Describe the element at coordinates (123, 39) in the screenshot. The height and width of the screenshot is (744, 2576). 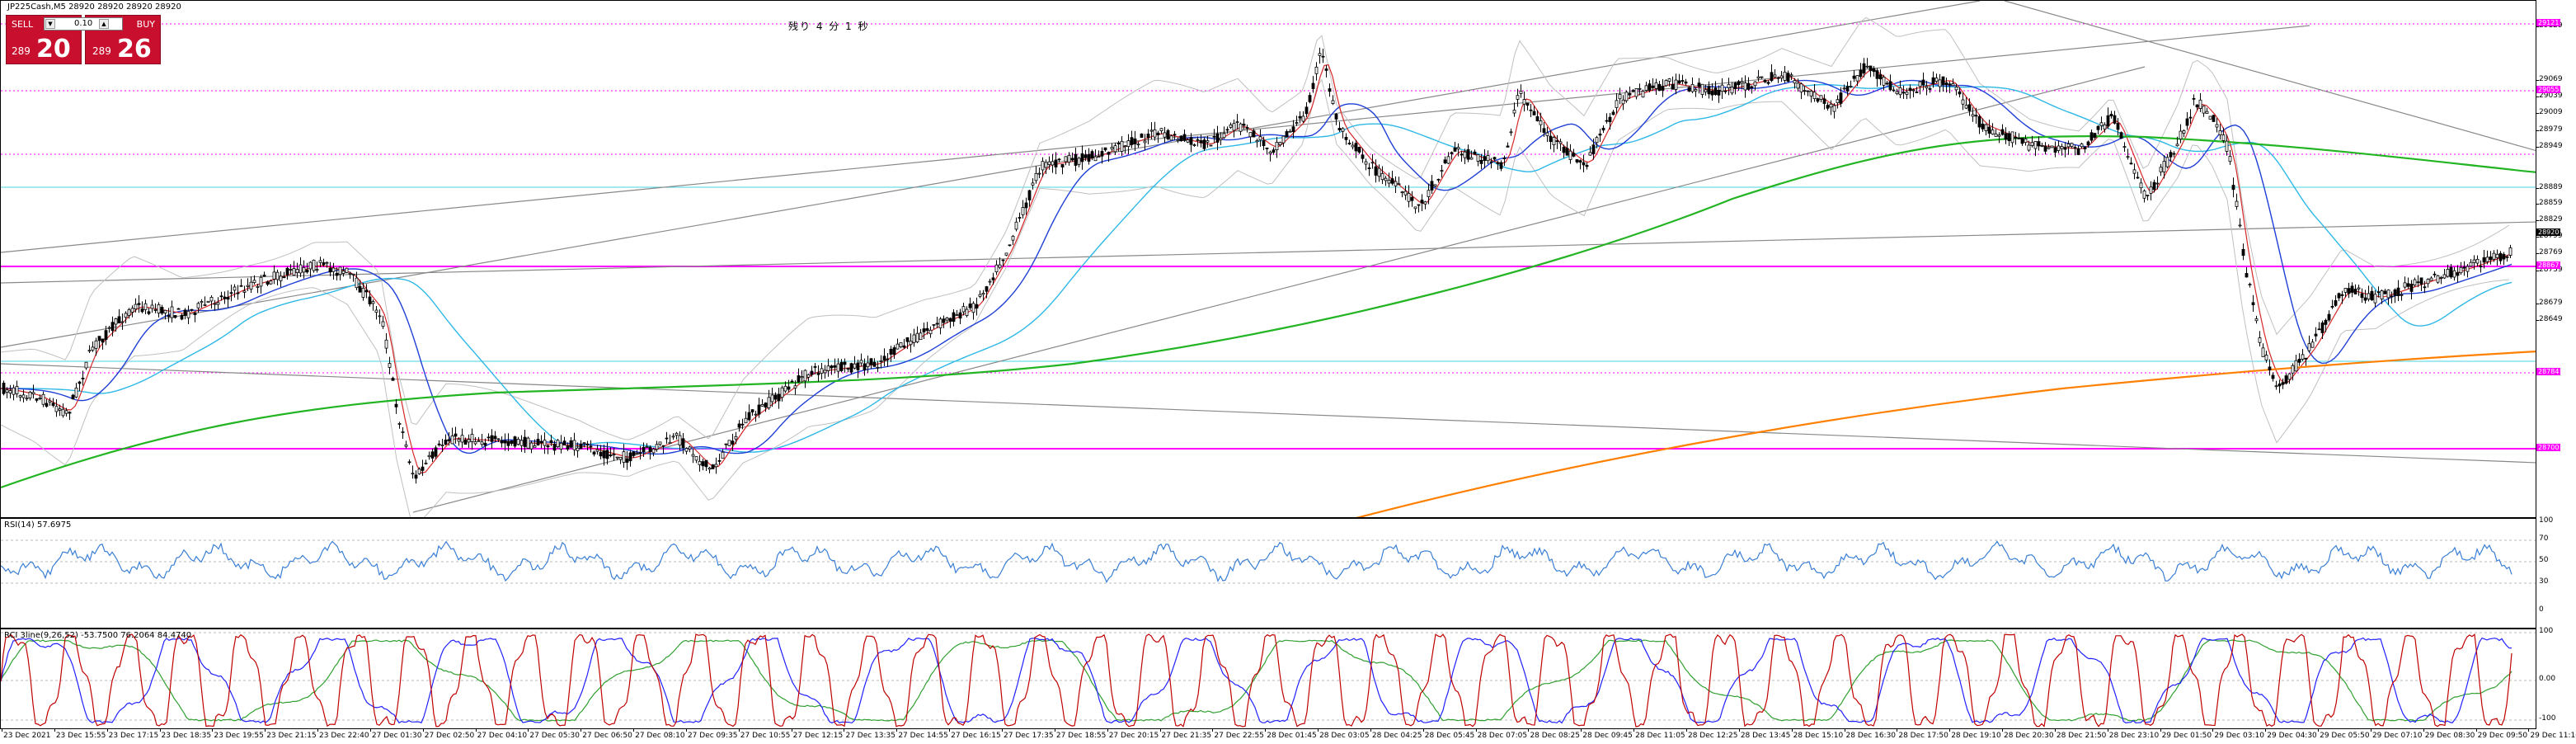
I see `buy-button: BUY 289 26` at that location.